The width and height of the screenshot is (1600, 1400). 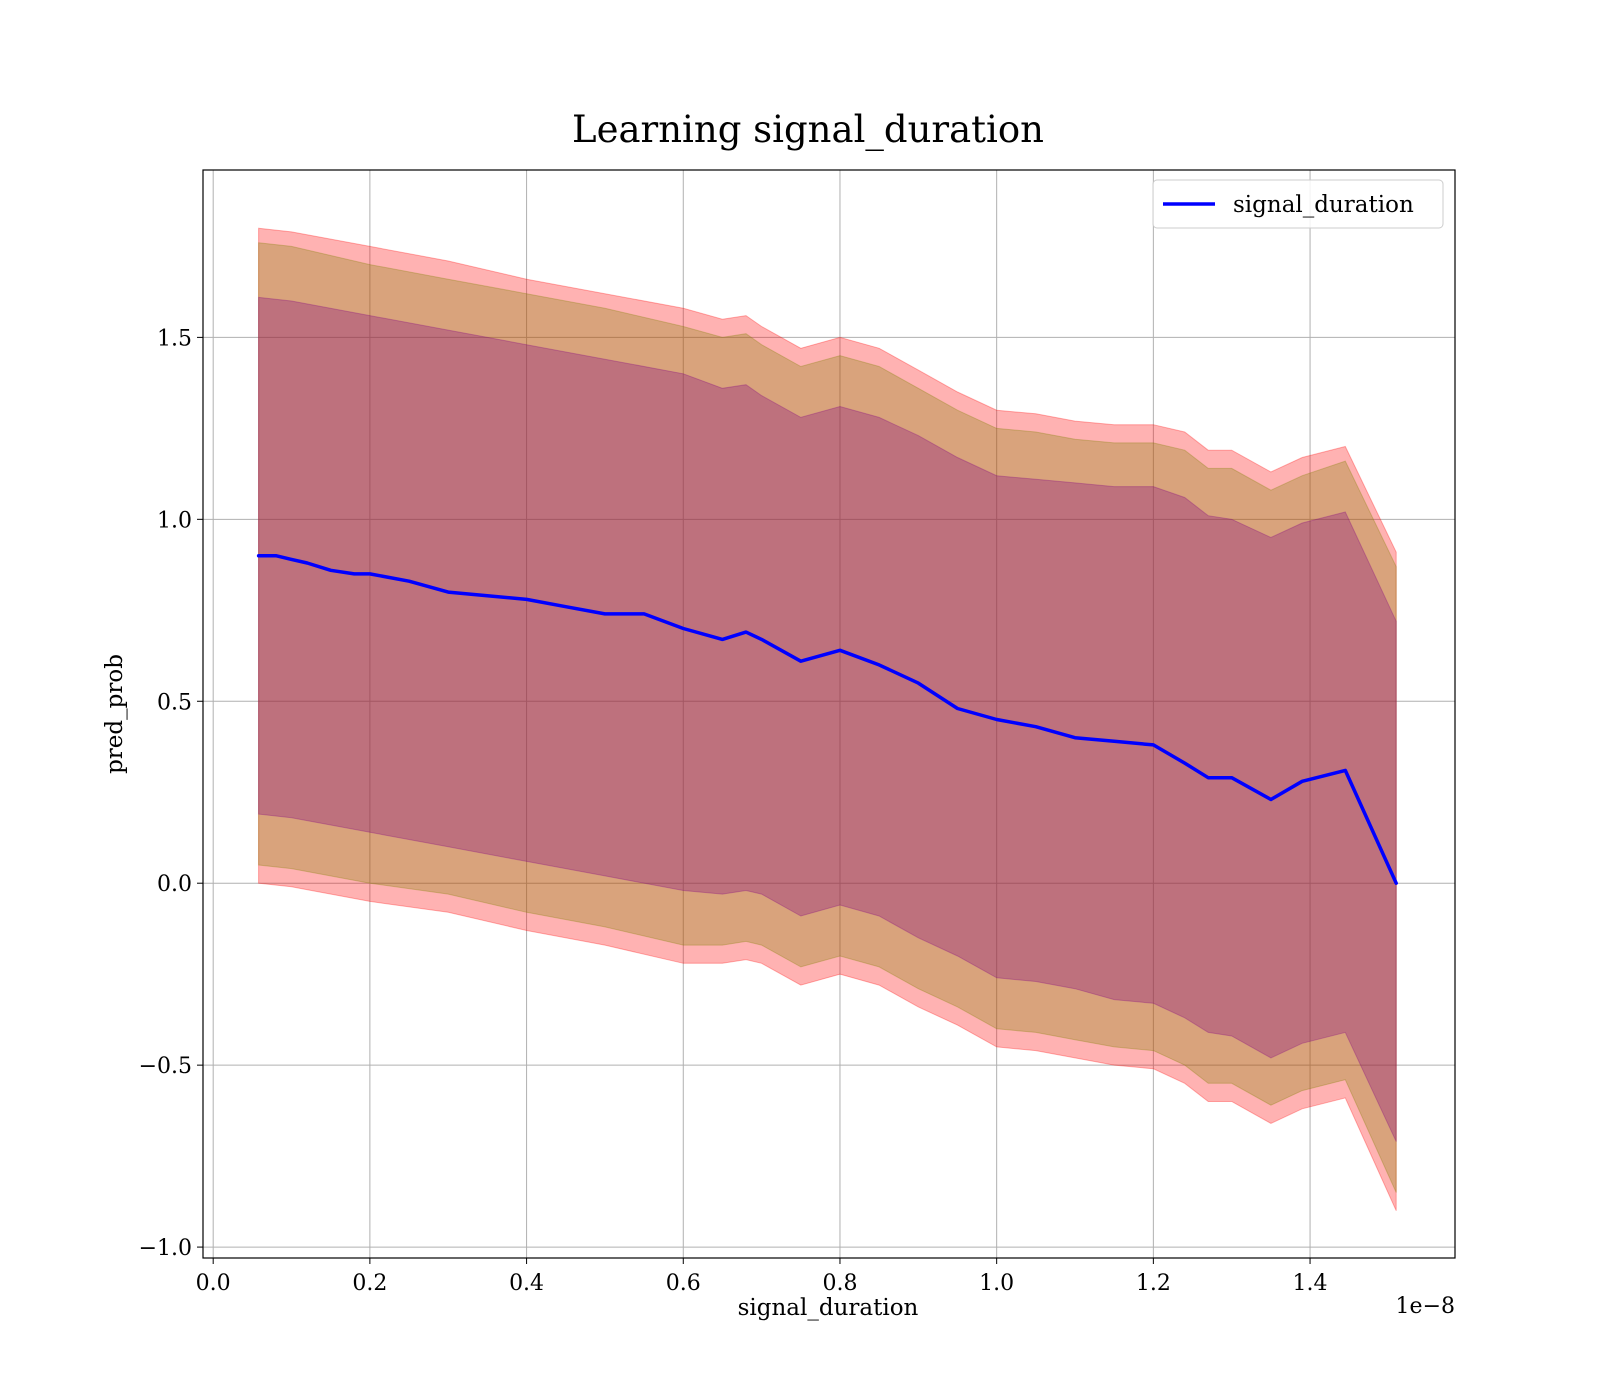 I want to click on legend-box, so click(x=1298, y=204).